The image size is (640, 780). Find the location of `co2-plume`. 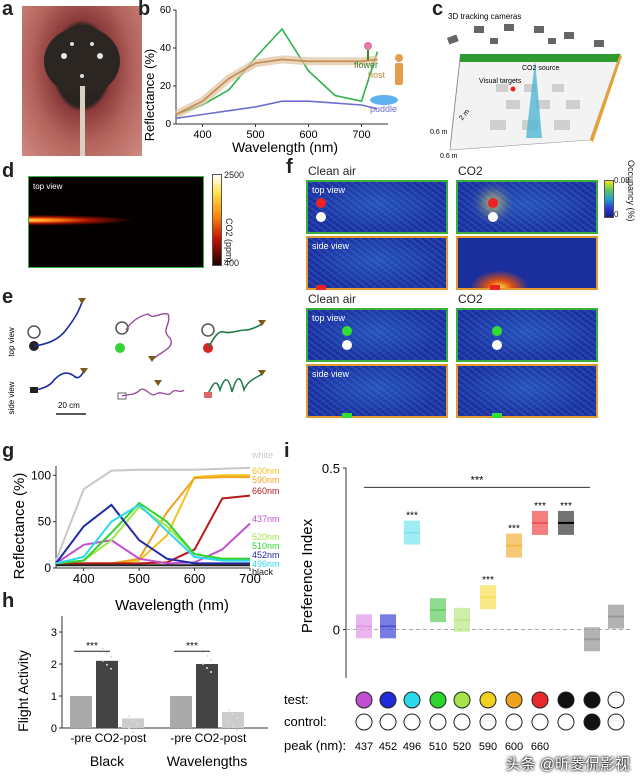

co2-plume is located at coordinates (534, 99).